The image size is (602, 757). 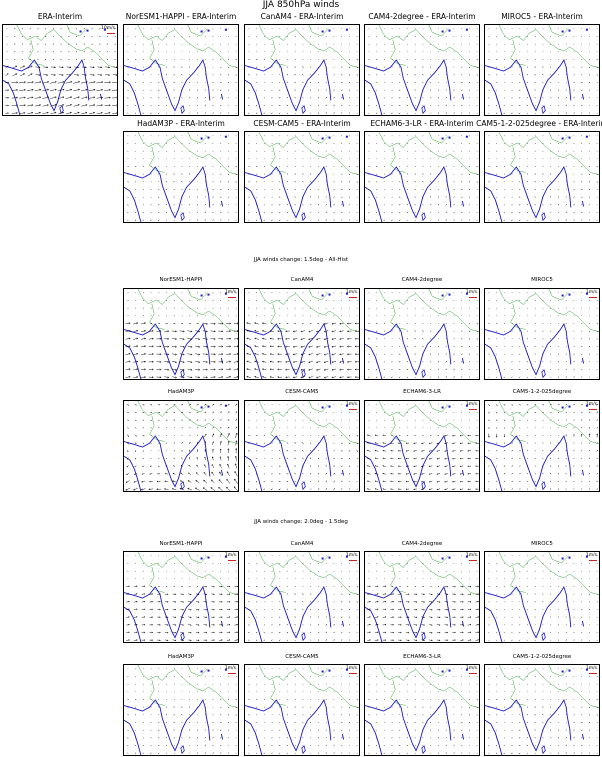 I want to click on coastline-island, so click(x=543, y=486).